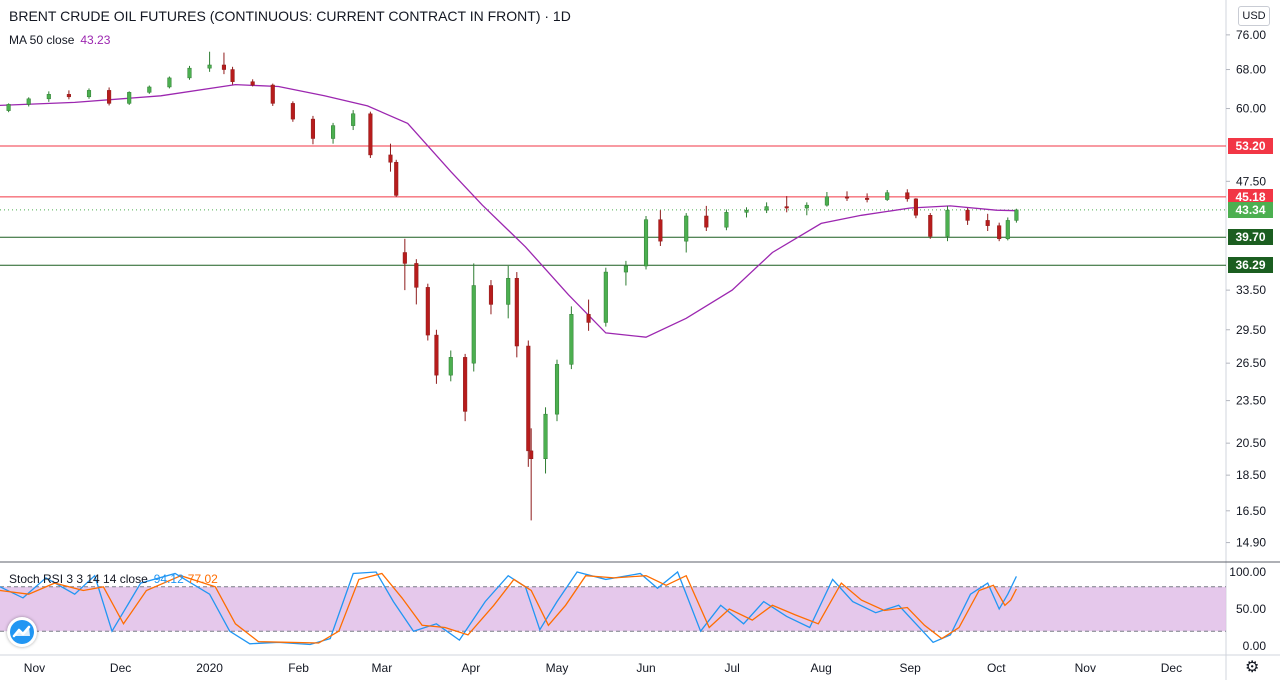 Image resolution: width=1280 pixels, height=685 pixels. Describe the element at coordinates (645, 668) in the screenshot. I see `x-tick-label: Jun` at that location.